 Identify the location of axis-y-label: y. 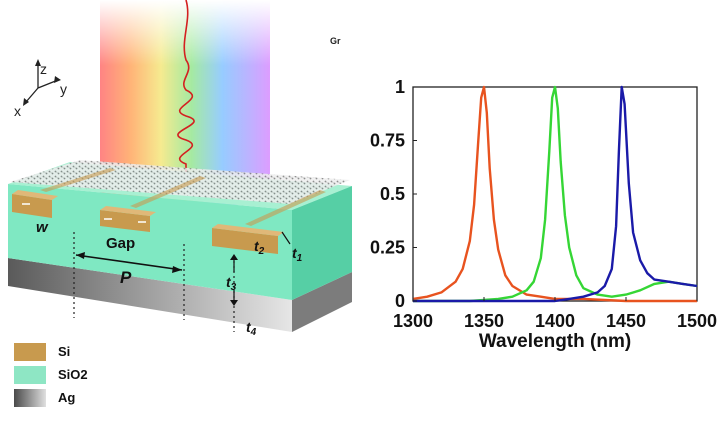
(63, 89).